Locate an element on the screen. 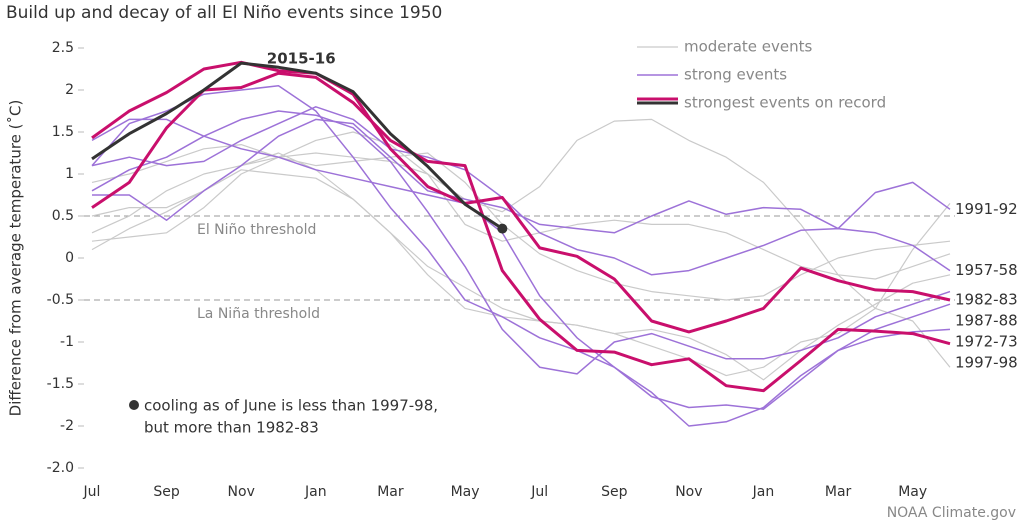 The image size is (1024, 525). y-tick-label: 2.5 is located at coordinates (63, 48).